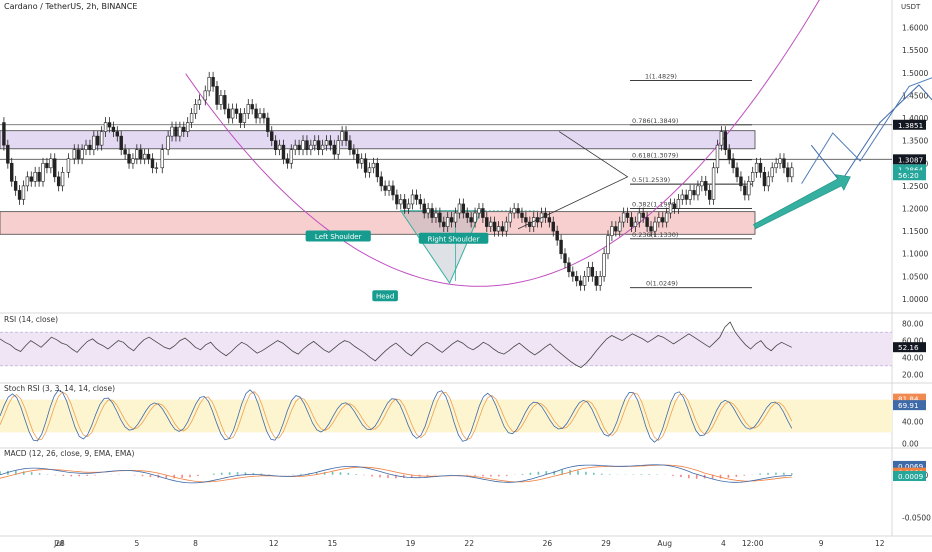  Describe the element at coordinates (913, 421) in the screenshot. I see `stoch-tick-label: 40.00` at that location.